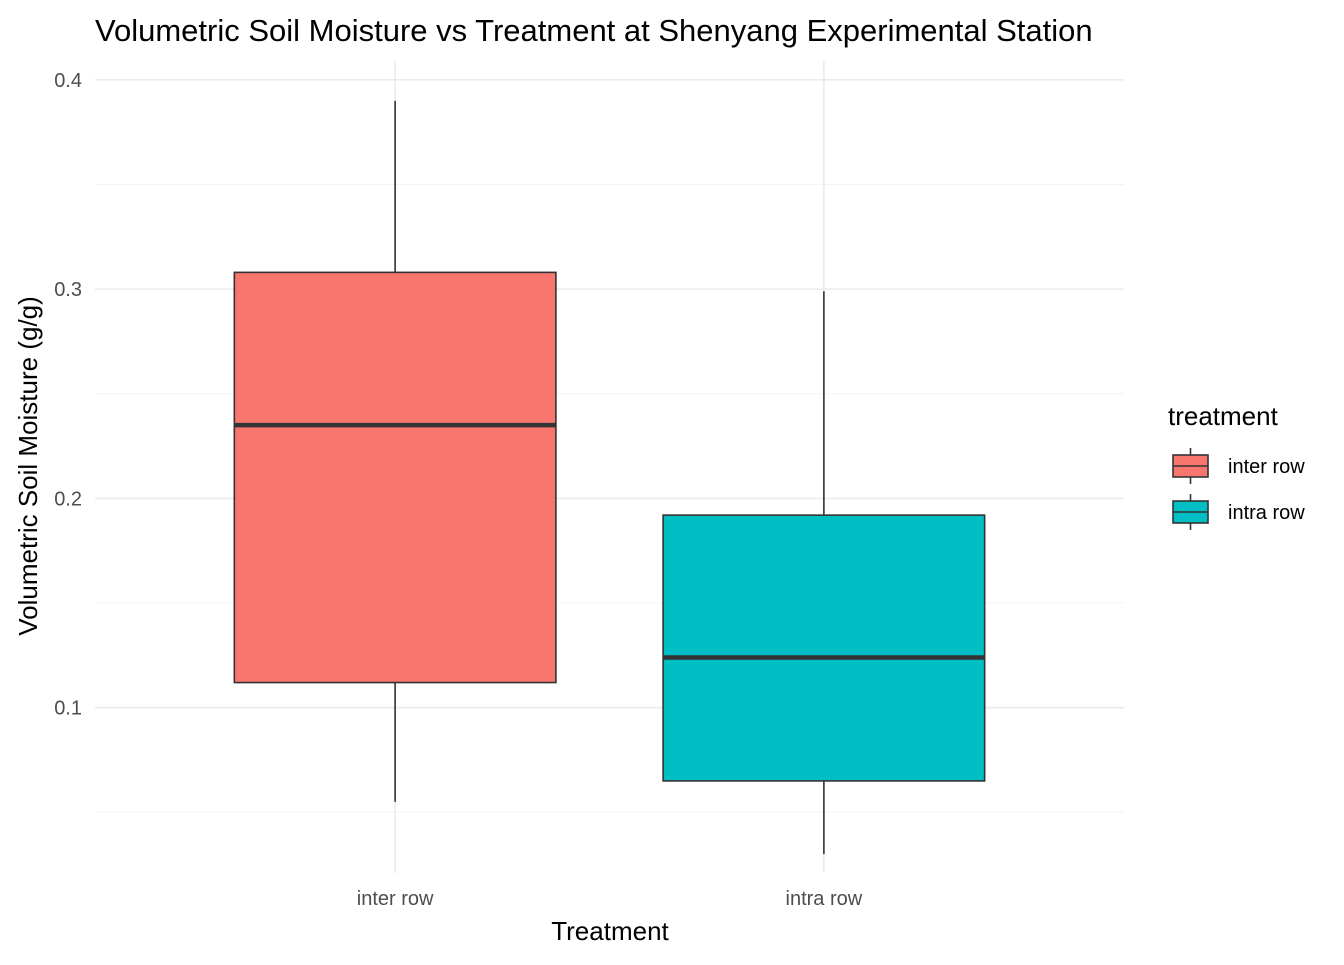  I want to click on box-group, so click(824, 573).